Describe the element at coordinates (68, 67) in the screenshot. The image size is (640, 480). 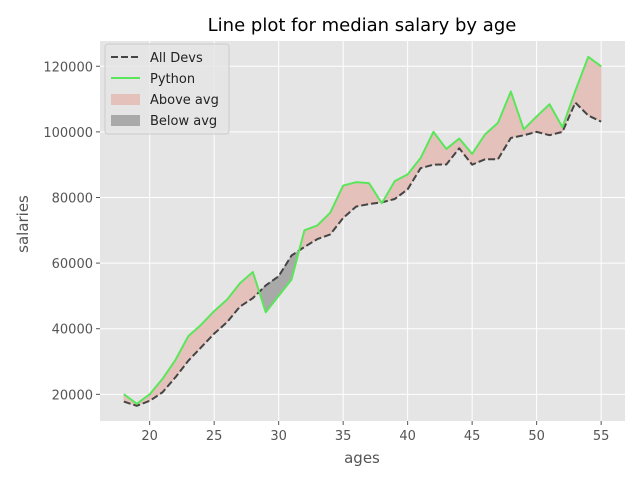
I see `y-tick-label: 120000` at that location.